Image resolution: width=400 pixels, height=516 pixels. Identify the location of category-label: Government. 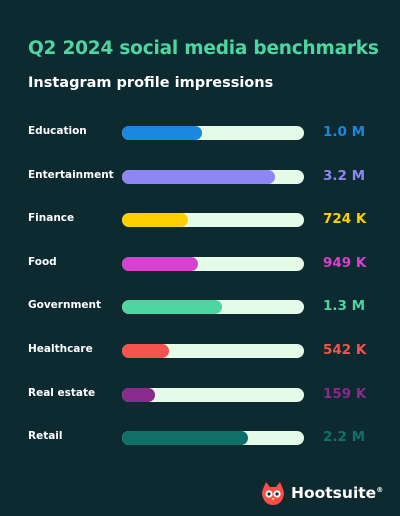
(65, 305).